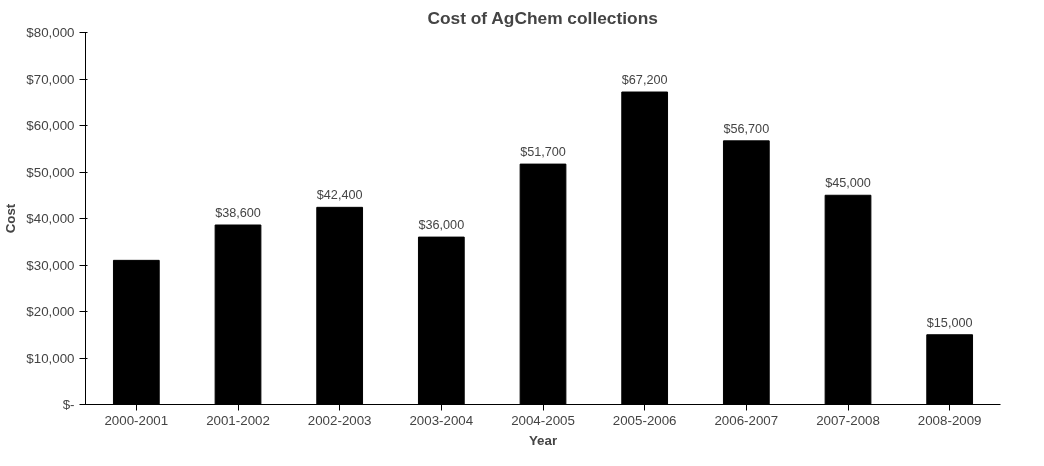 The width and height of the screenshot is (1044, 466). Describe the element at coordinates (848, 183) in the screenshot. I see `data-label: $45,000` at that location.